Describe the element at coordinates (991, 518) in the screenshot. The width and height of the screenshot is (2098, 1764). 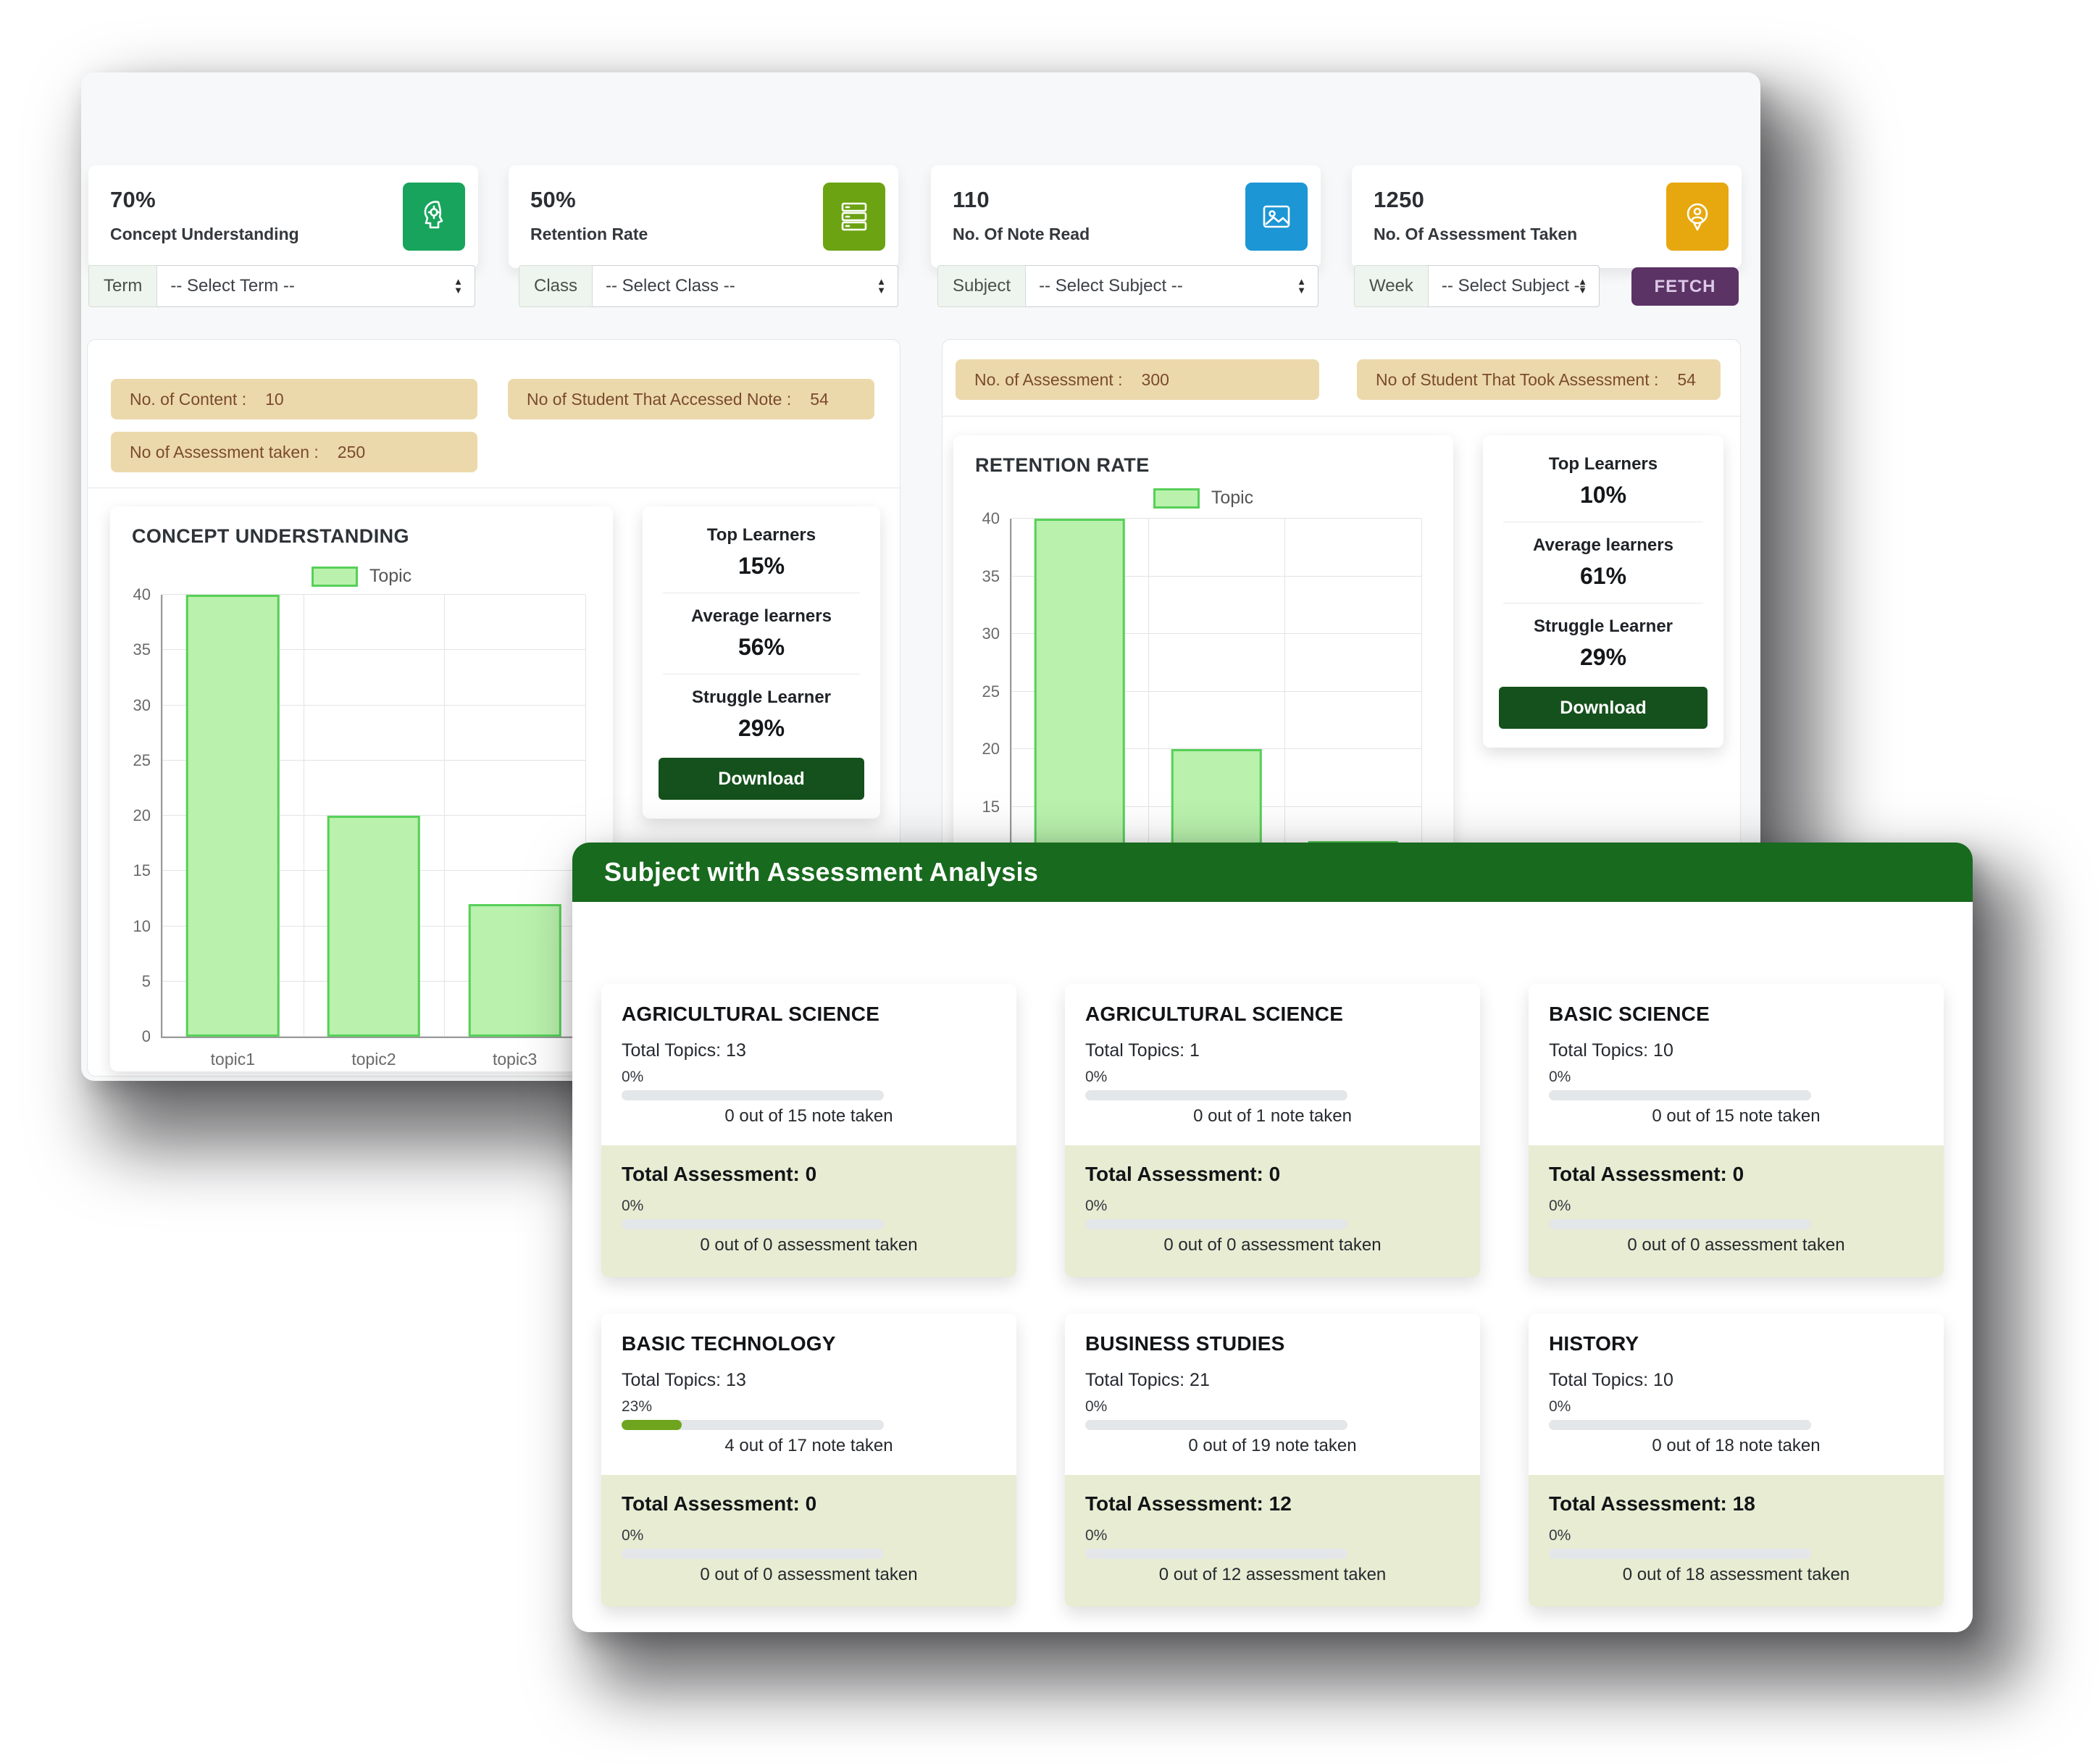
I see `y-tick-label: 40` at that location.